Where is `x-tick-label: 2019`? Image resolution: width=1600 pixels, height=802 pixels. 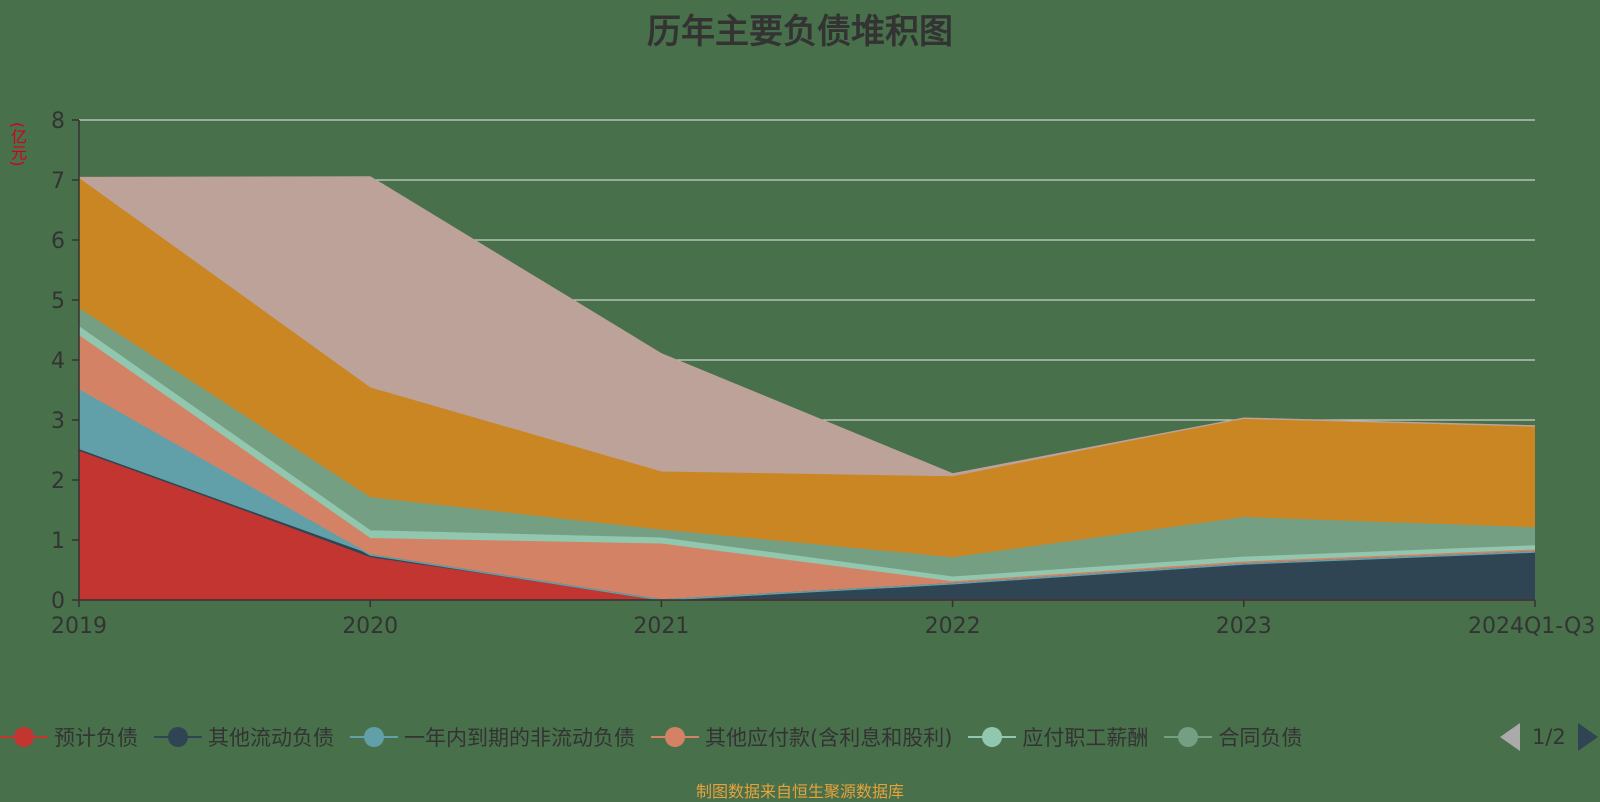 x-tick-label: 2019 is located at coordinates (79, 626).